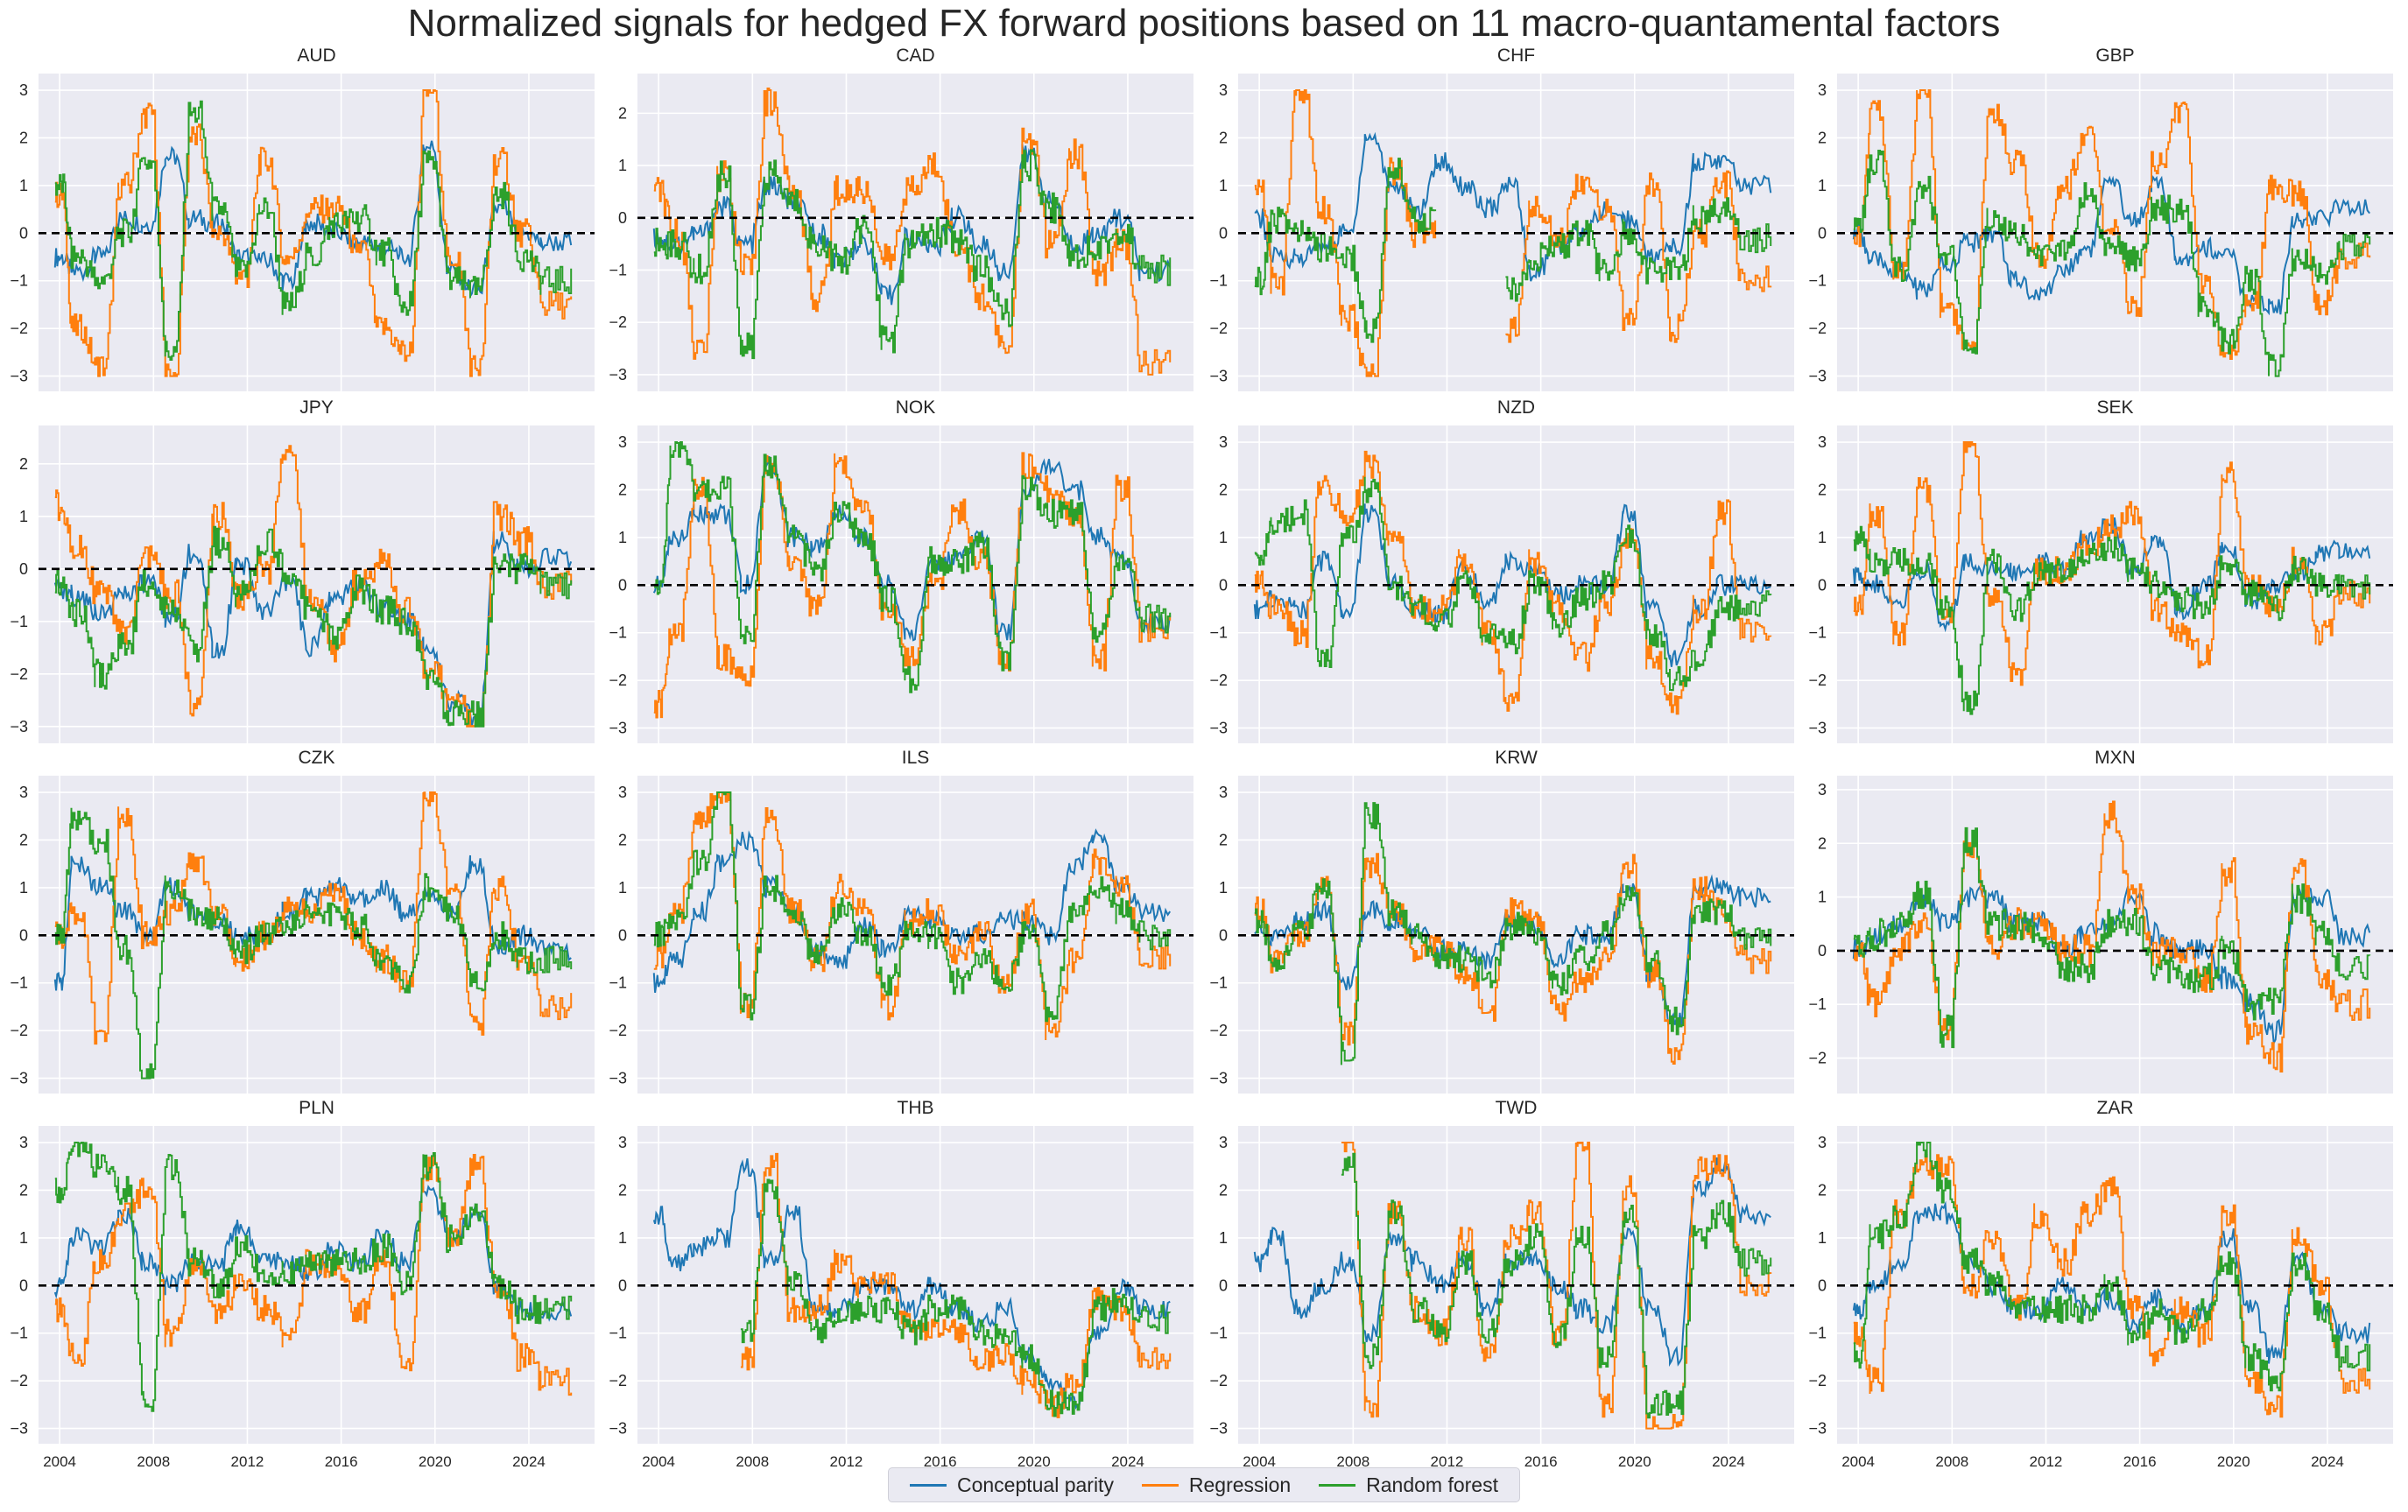 The height and width of the screenshot is (1512, 2408). I want to click on x-tick-label: 2008, so click(1951, 1462).